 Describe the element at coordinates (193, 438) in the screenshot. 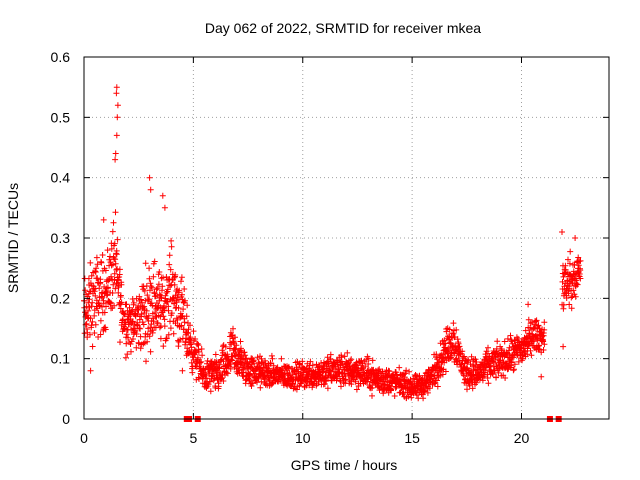

I see `x-tick-label: 5` at that location.